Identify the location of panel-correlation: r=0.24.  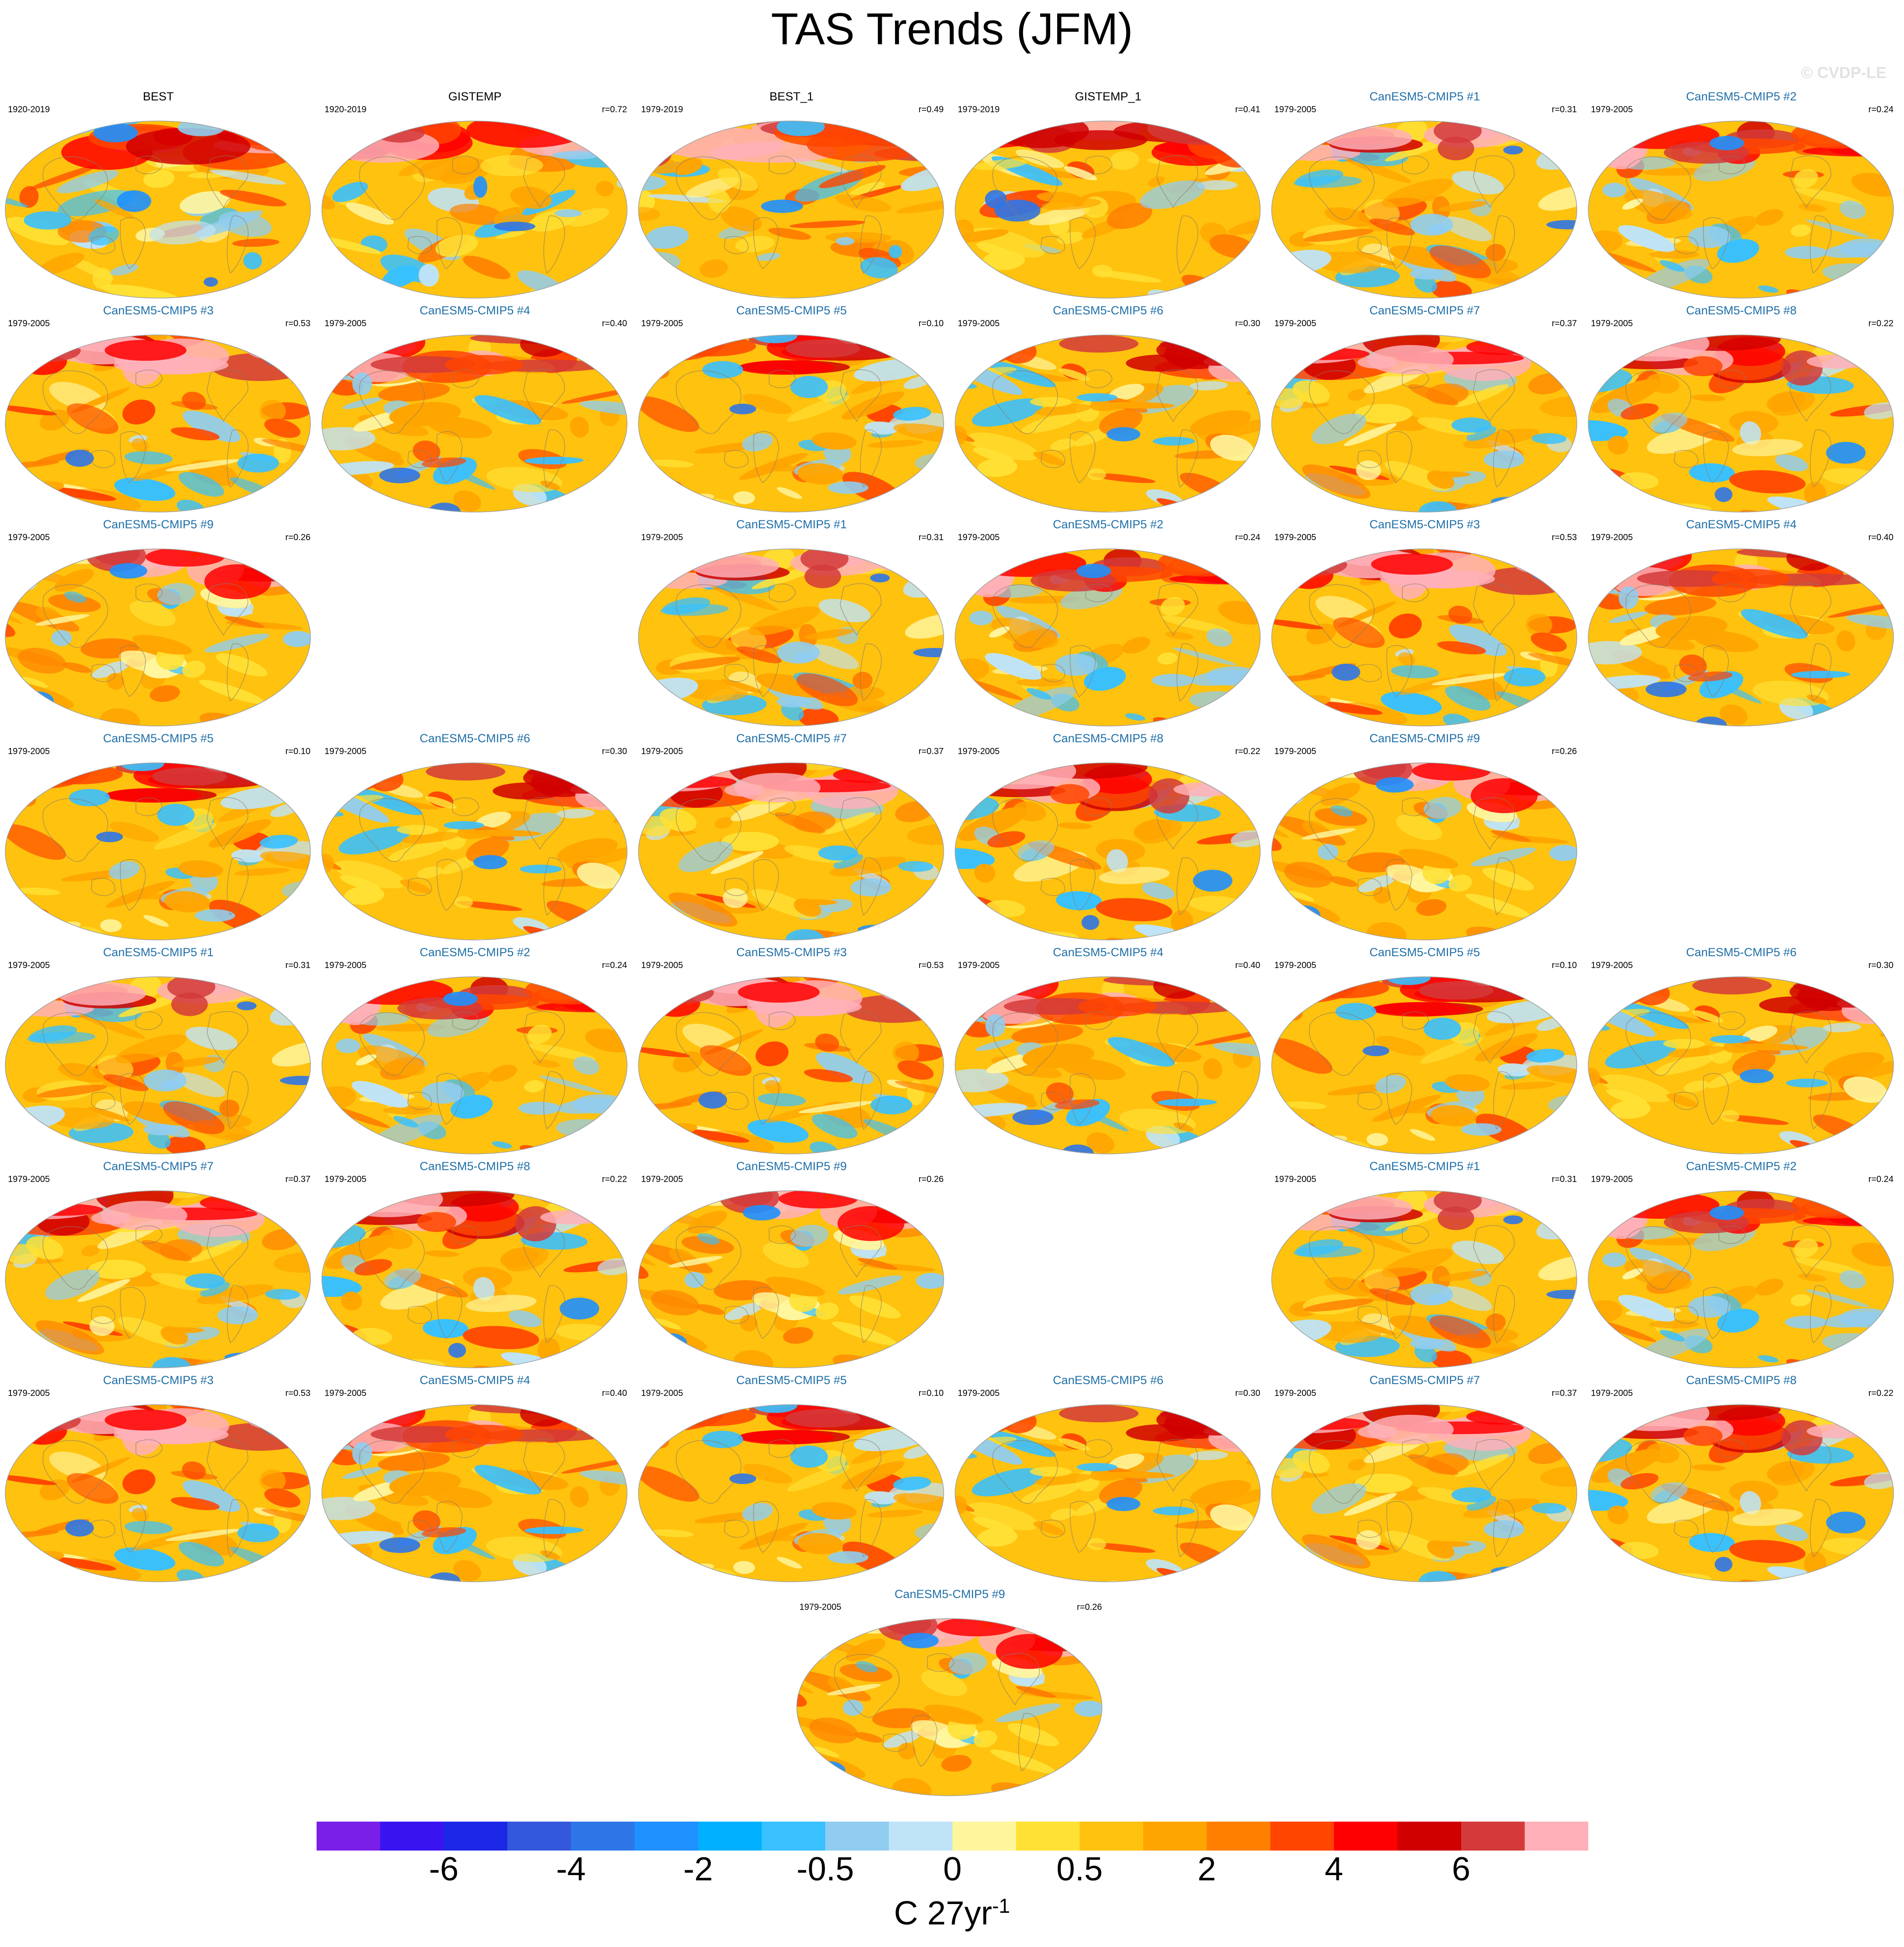
(614, 965).